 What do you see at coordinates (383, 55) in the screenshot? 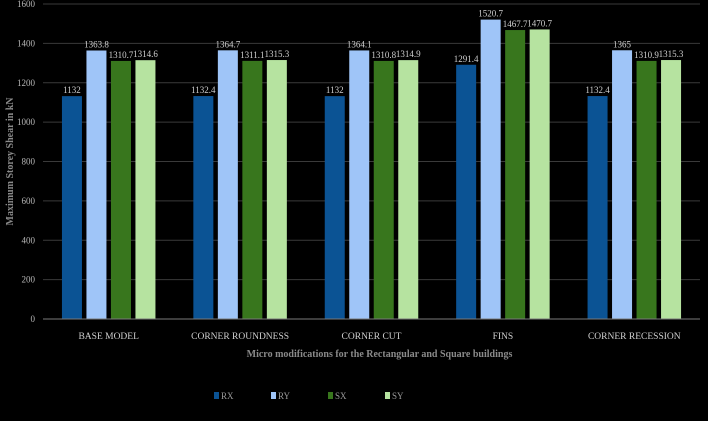
I see `data-label: 1310.8` at bounding box center [383, 55].